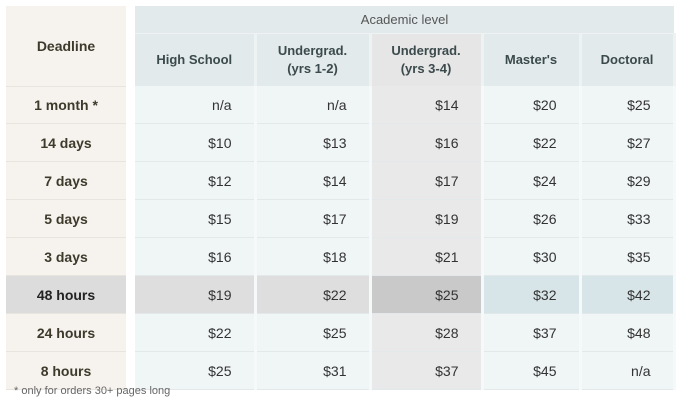  What do you see at coordinates (532, 256) in the screenshot?
I see `price-cell: $30` at bounding box center [532, 256].